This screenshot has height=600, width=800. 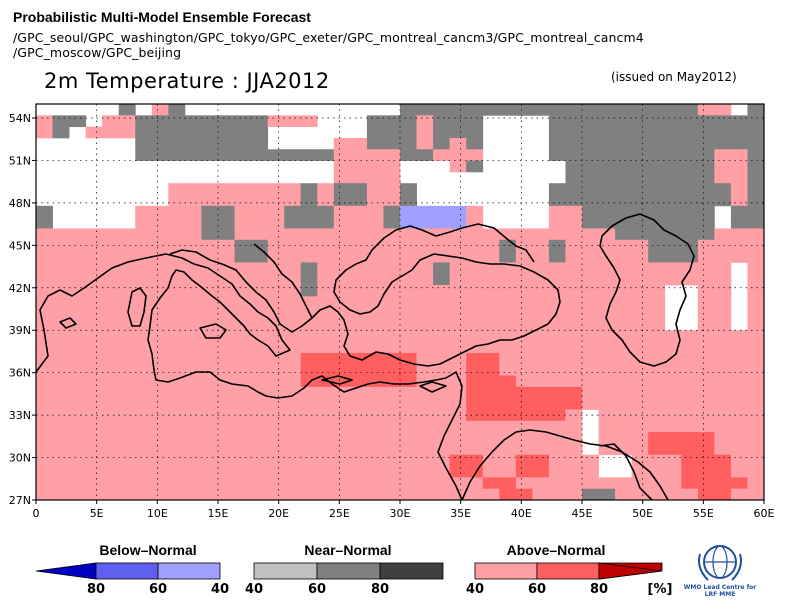 I want to click on lon-label: 55E, so click(x=703, y=513).